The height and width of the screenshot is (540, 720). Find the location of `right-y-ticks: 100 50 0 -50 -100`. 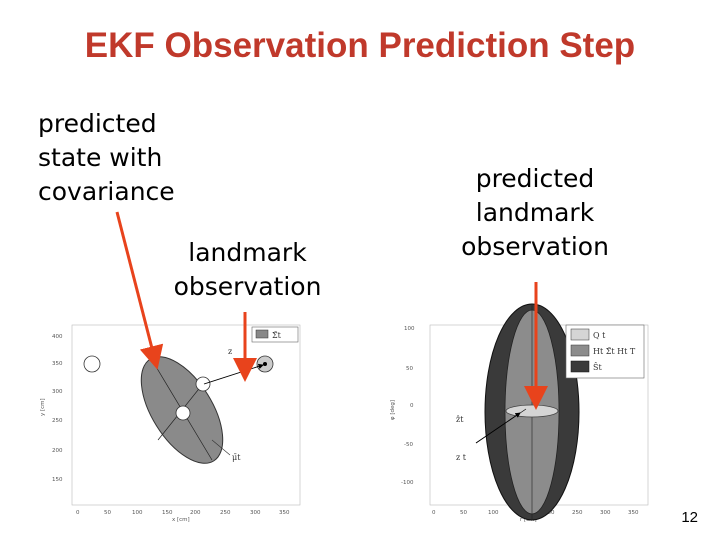

right-y-ticks: 100 50 0 -50 -100 is located at coordinates (408, 406).